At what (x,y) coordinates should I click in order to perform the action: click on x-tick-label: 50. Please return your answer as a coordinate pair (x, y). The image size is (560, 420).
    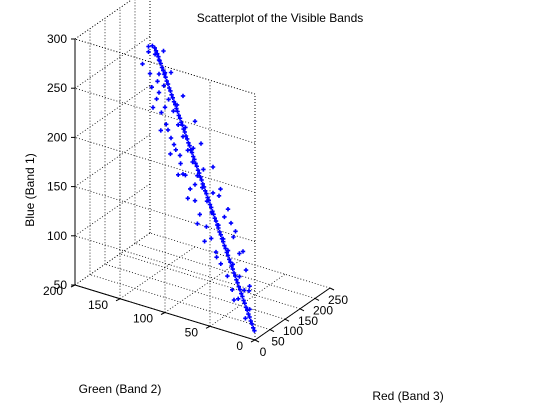
    Looking at the image, I should click on (278, 342).